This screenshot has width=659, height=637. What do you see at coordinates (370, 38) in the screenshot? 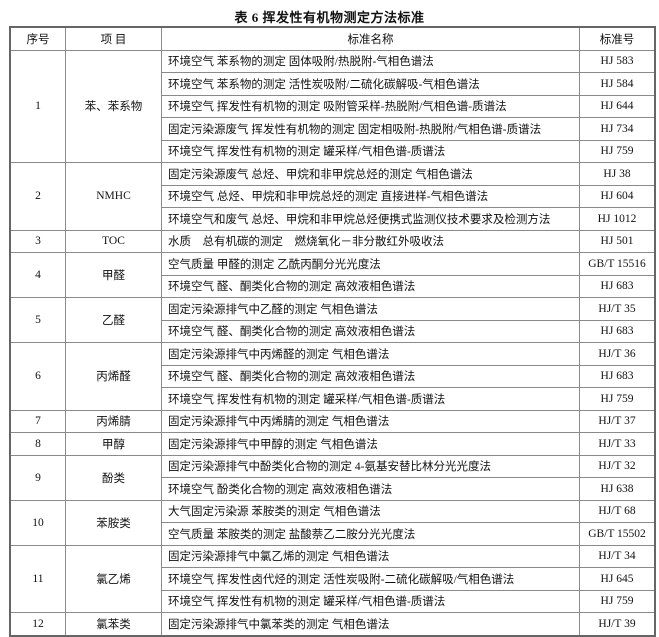
I see `header-name: 标准名称` at bounding box center [370, 38].